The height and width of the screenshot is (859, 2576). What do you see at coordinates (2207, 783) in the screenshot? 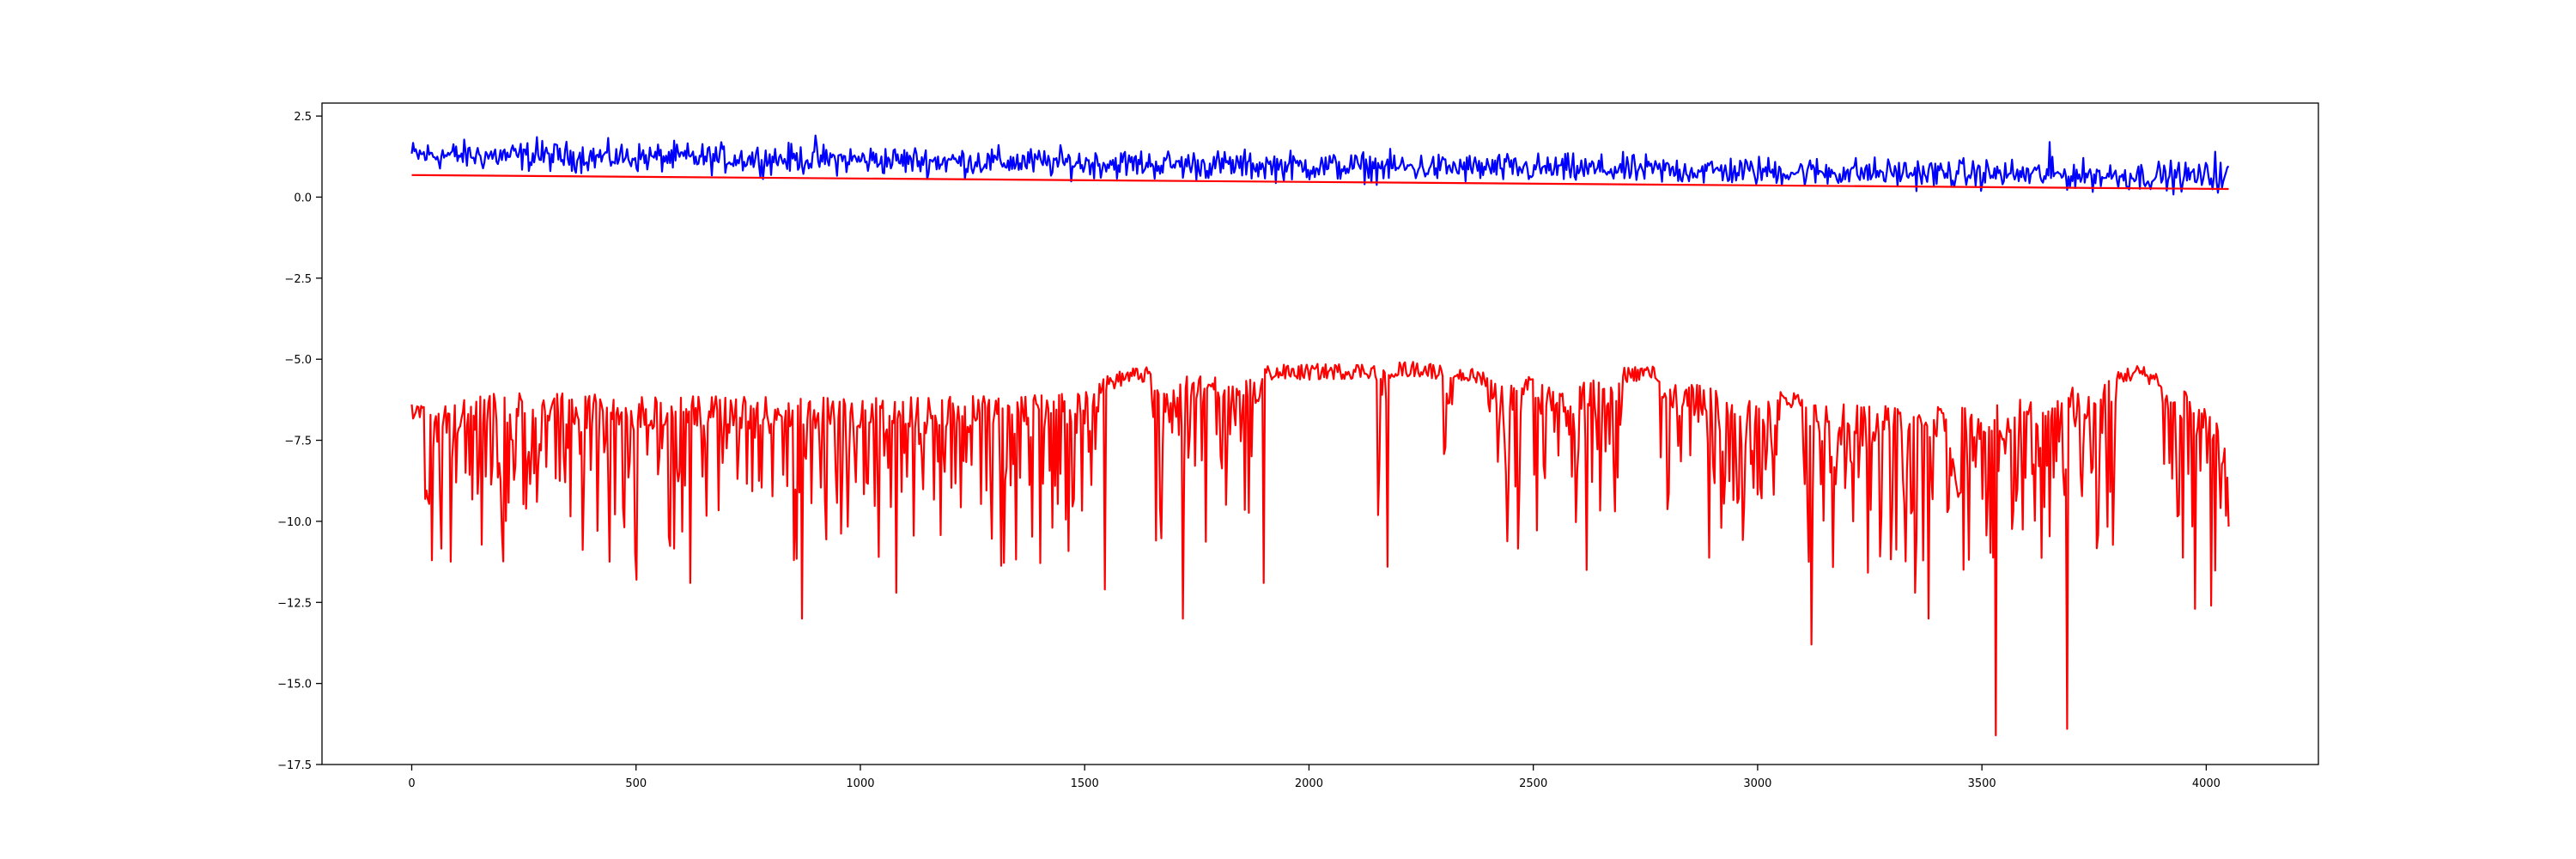
I see `x-tick-label: 4000` at bounding box center [2207, 783].